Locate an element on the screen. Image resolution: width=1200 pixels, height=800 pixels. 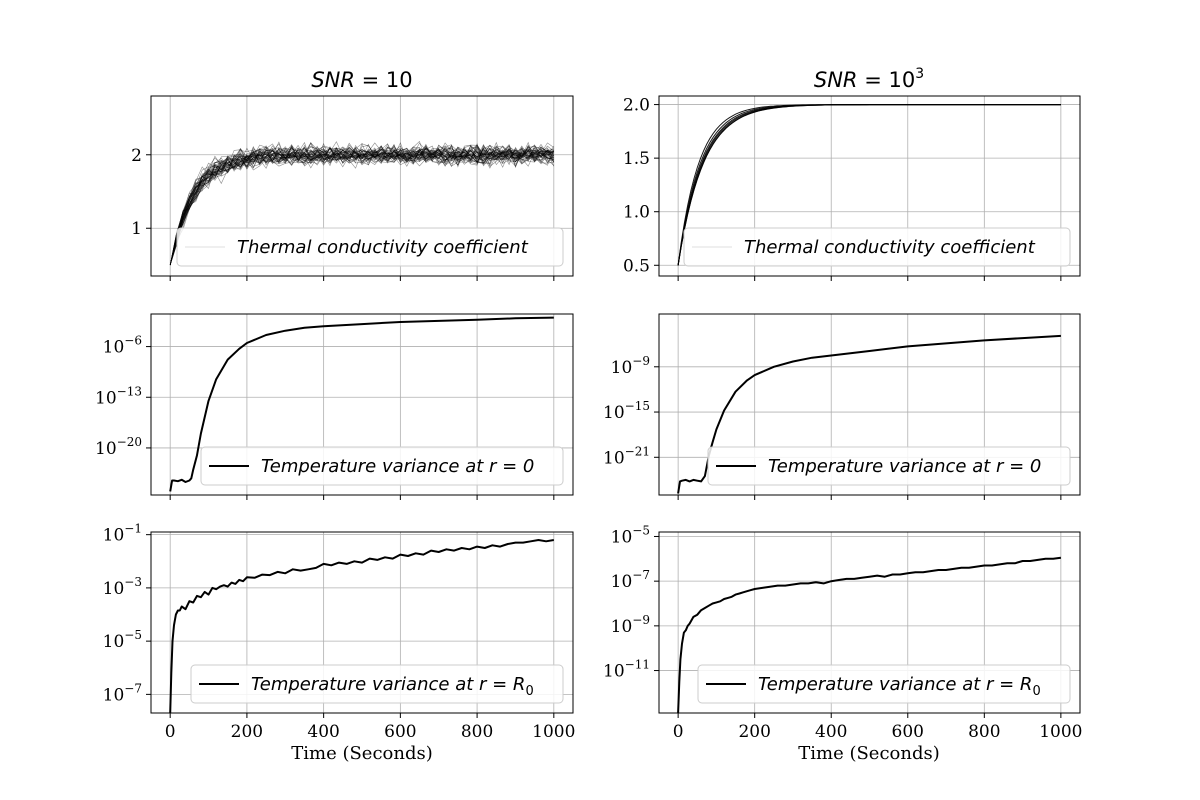
y-tick-label: 2 is located at coordinates (136, 156).